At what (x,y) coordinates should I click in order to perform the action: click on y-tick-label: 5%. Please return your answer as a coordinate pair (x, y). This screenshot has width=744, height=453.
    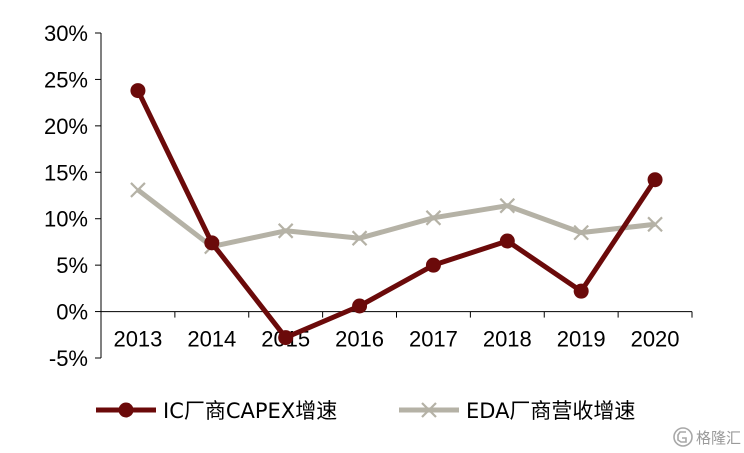
    Looking at the image, I should click on (72, 265).